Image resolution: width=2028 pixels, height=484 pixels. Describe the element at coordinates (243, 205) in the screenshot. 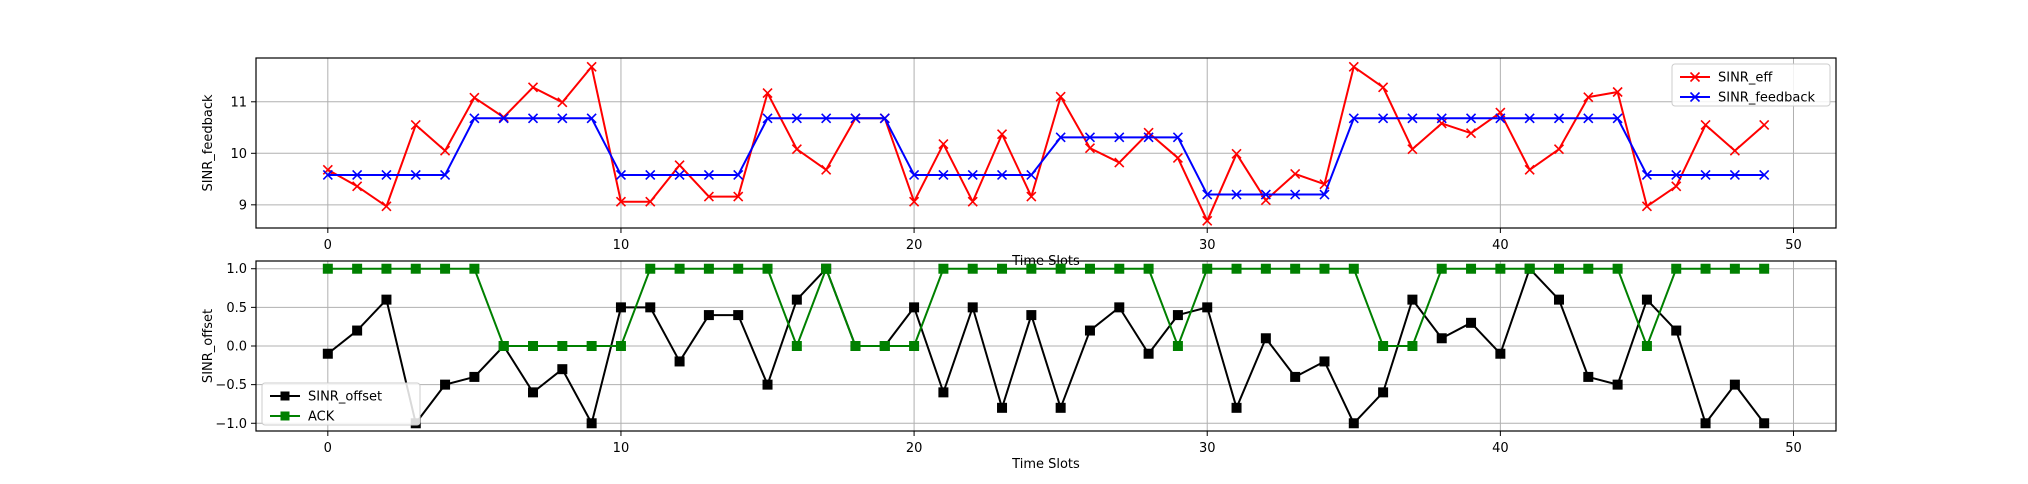

I see `y-tick-label: 9` at that location.